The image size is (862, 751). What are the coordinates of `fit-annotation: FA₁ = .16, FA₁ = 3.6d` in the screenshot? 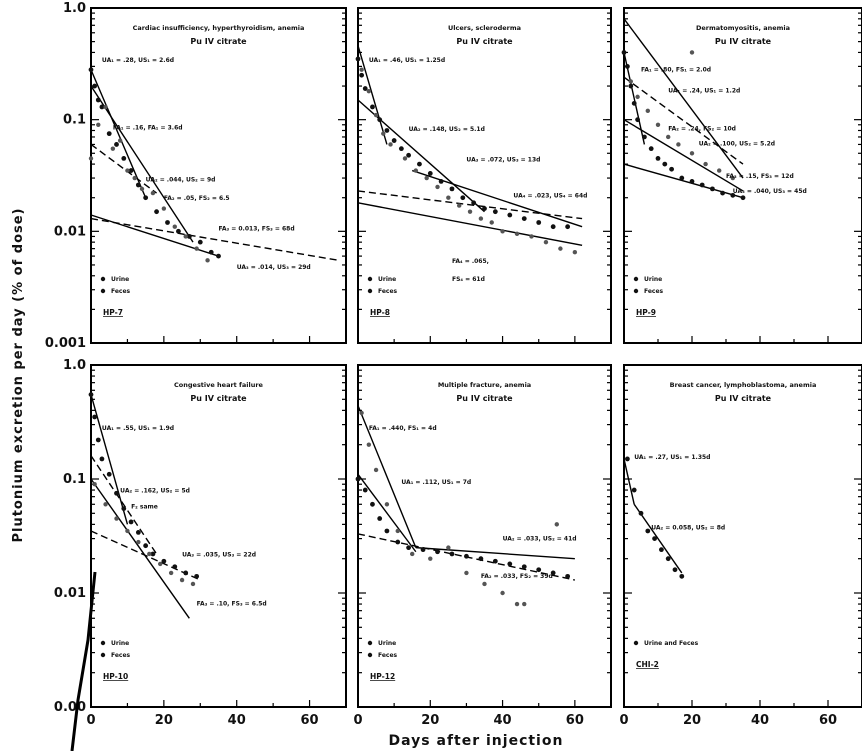 It's located at (148, 127).